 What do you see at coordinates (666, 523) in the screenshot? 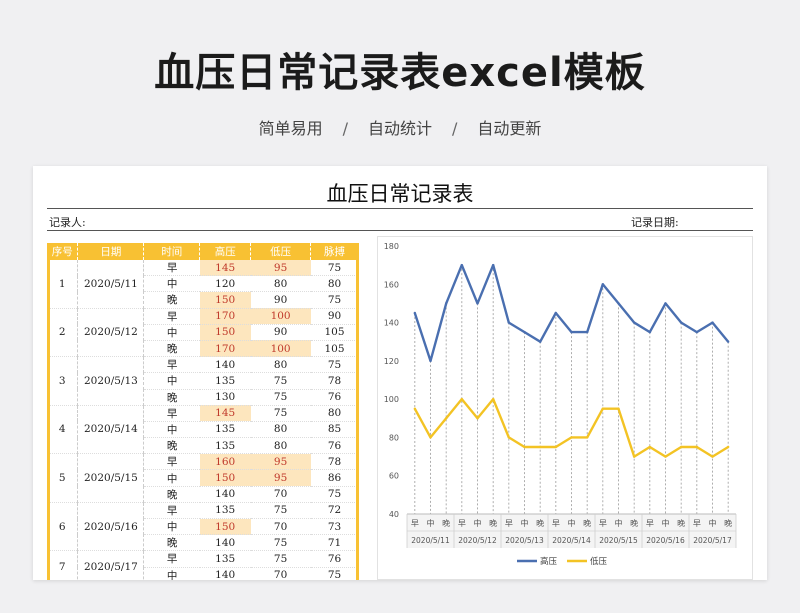
I see `x-tick-label: 中` at bounding box center [666, 523].